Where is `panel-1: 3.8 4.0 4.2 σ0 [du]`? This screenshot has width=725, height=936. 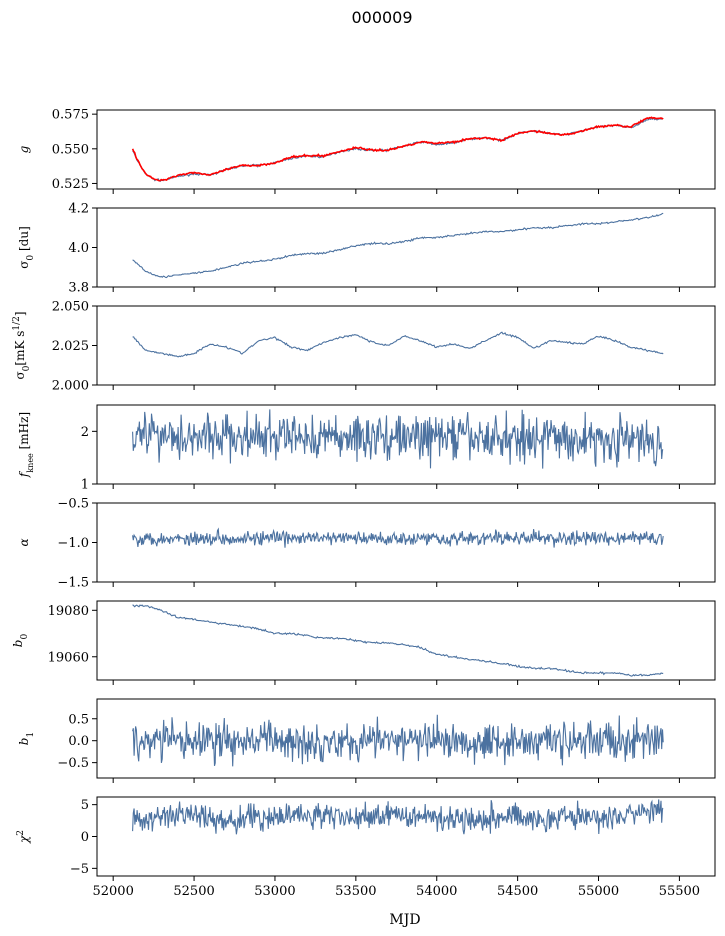
panel-1: 3.8 4.0 4.2 σ0 [du] is located at coordinates (366, 249).